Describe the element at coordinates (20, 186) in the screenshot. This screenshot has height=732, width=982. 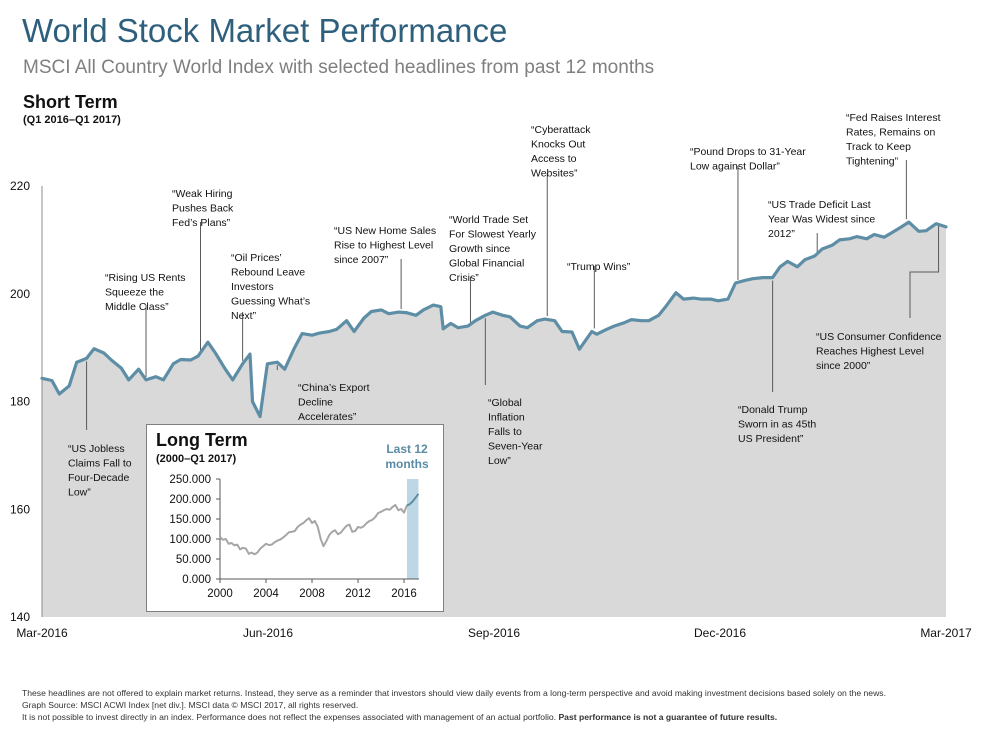
I see `y-tick-label: 220` at that location.